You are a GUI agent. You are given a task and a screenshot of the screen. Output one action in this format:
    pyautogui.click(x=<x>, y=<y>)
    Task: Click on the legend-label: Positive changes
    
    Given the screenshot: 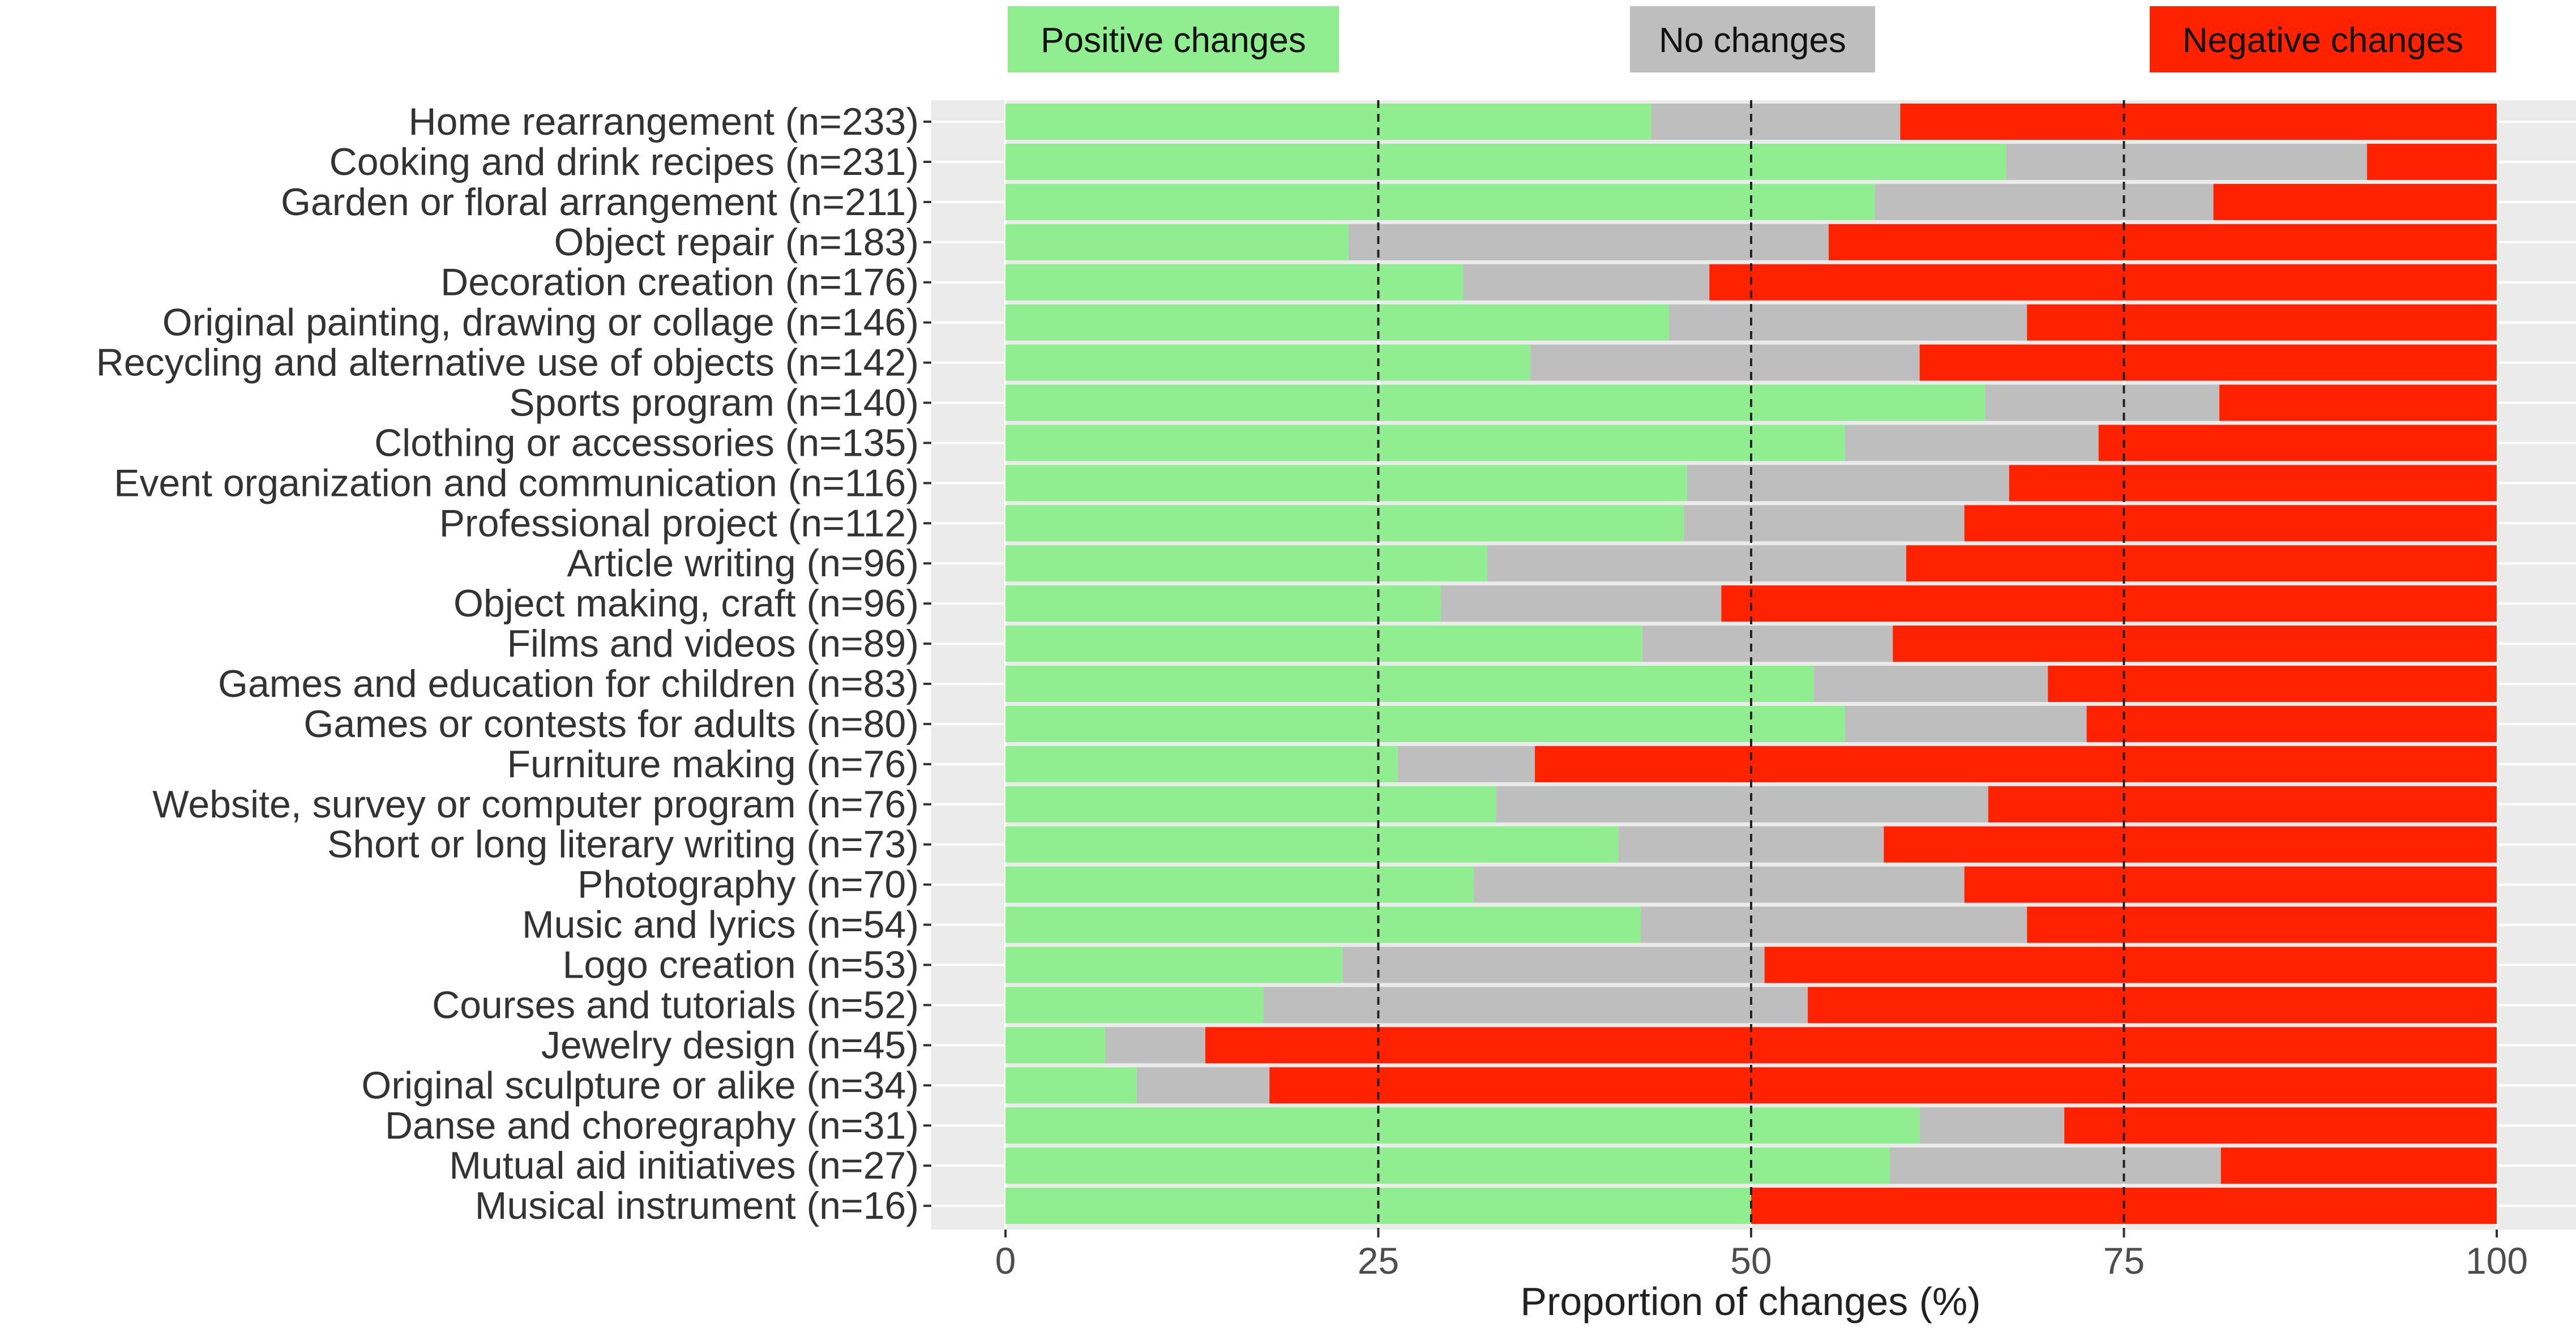 What is the action you would take?
    pyautogui.click(x=1173, y=40)
    